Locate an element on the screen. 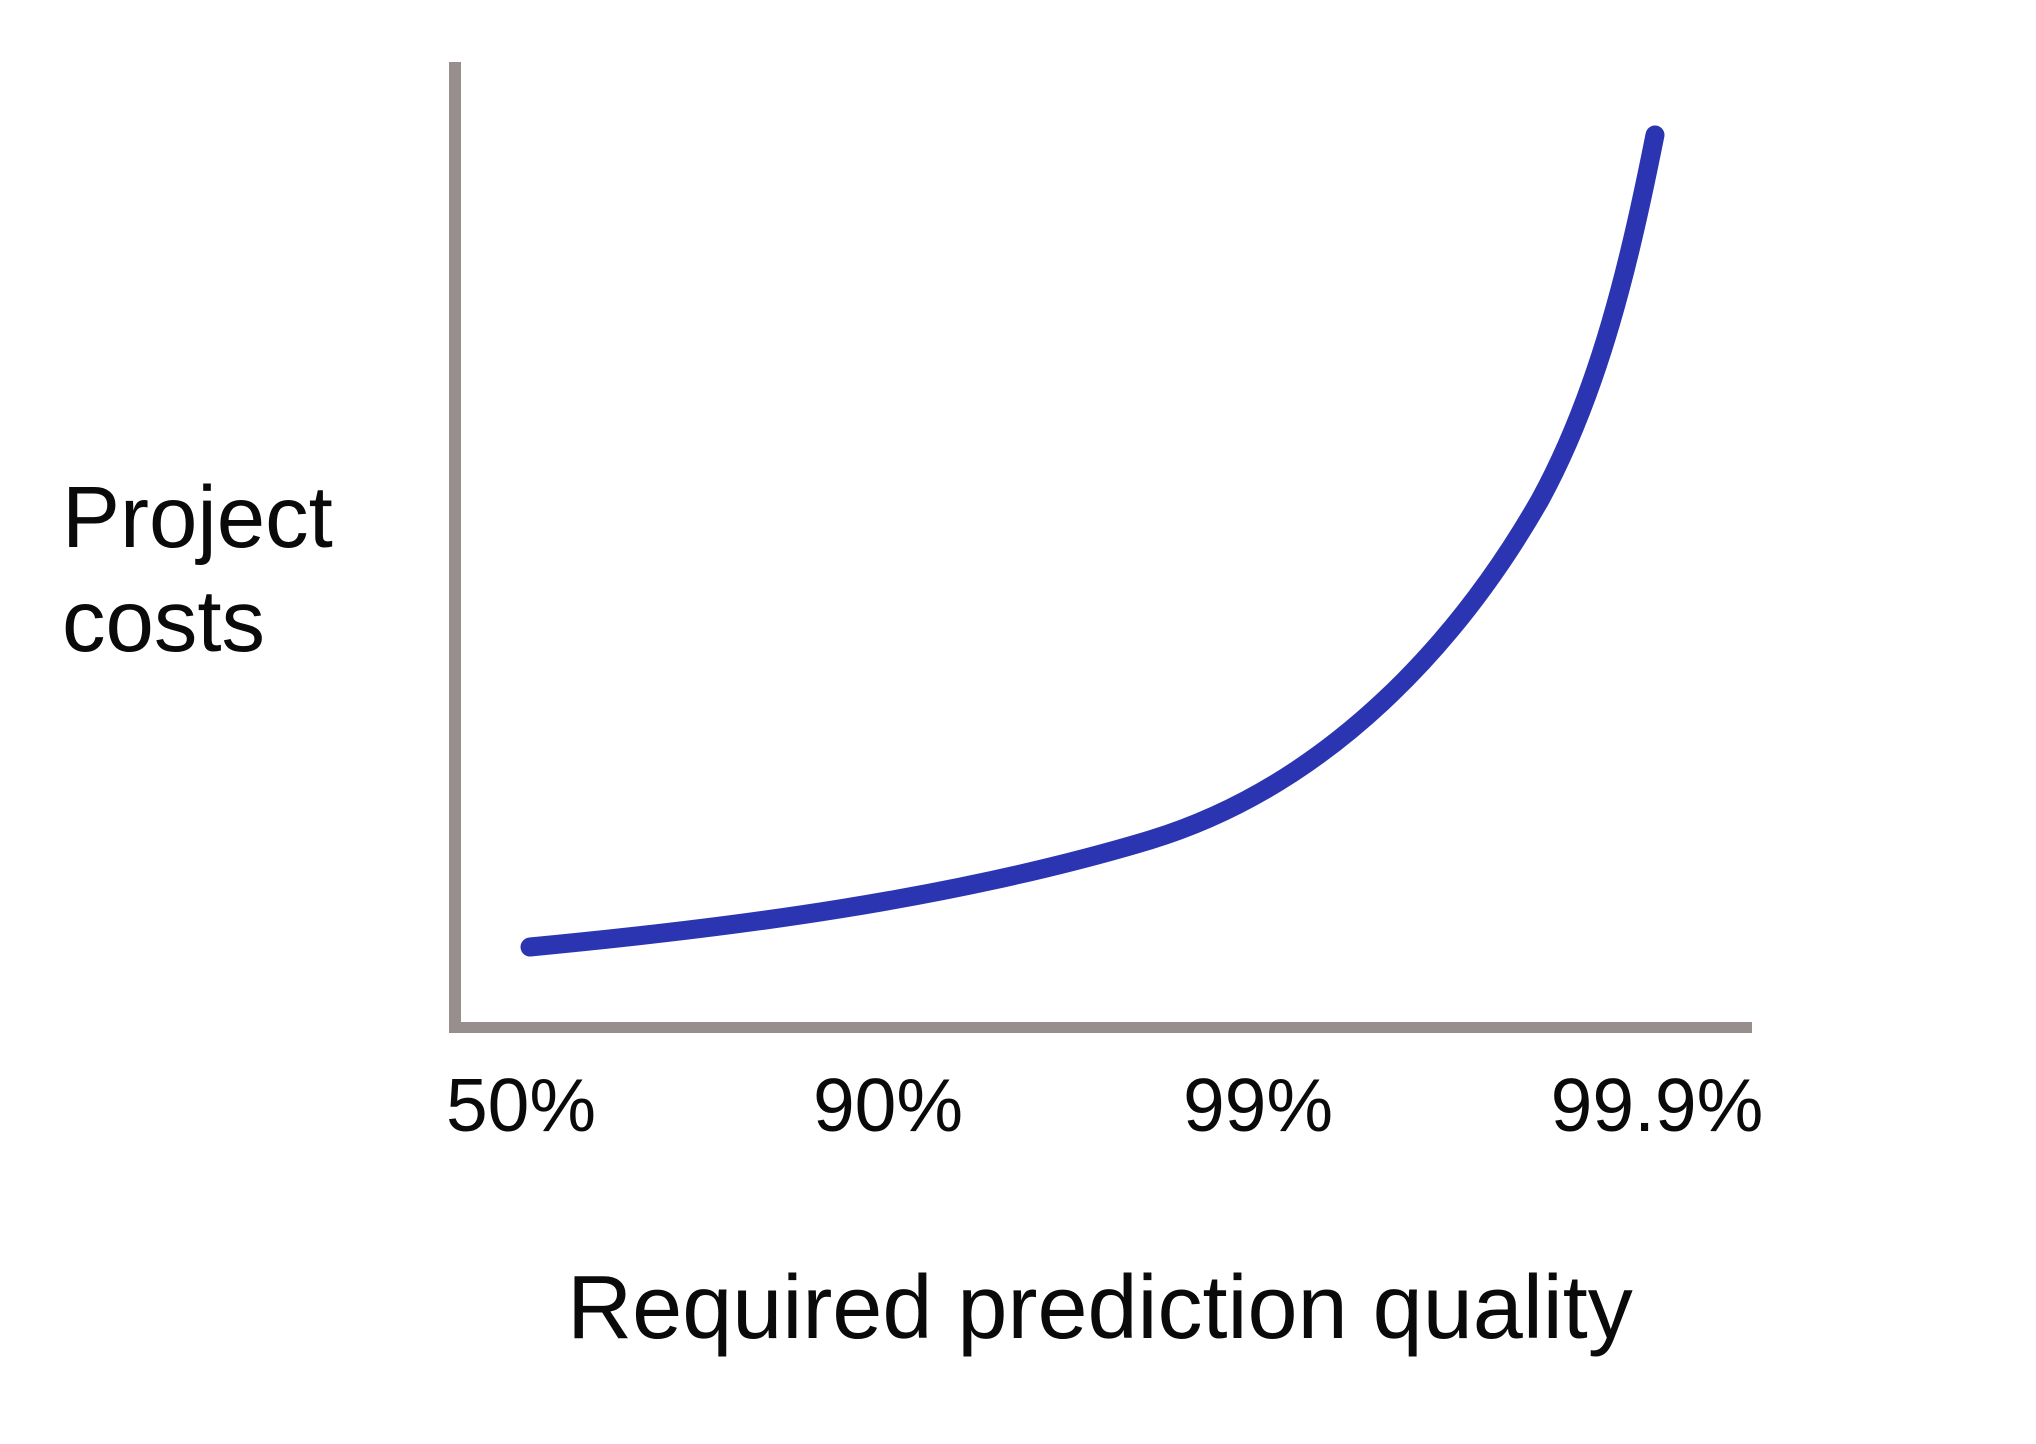  x-axis-line is located at coordinates (1100, 1027).